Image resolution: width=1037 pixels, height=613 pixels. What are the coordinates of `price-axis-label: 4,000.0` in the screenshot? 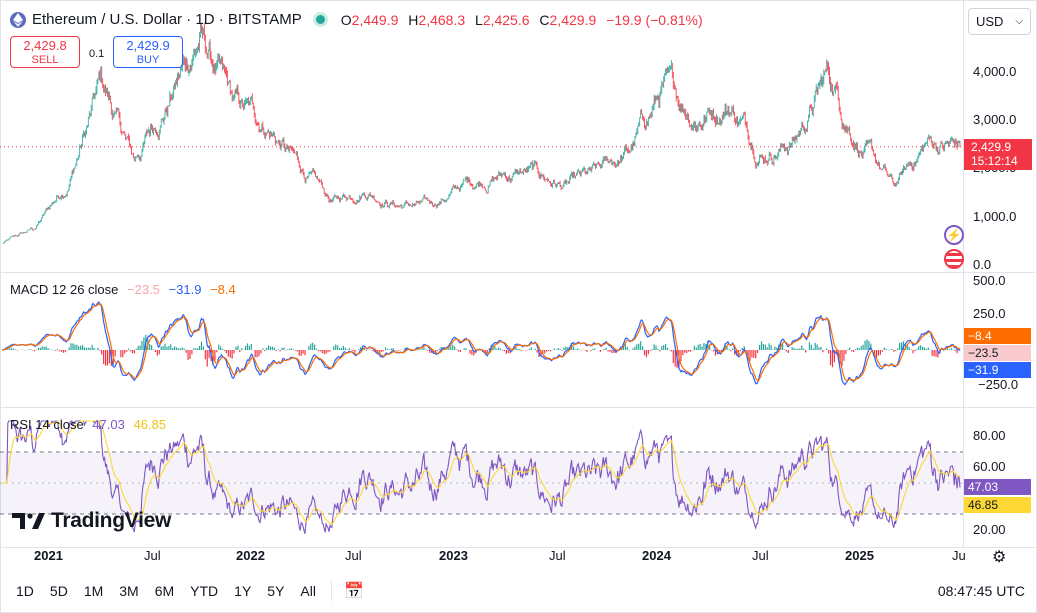 It's located at (995, 71).